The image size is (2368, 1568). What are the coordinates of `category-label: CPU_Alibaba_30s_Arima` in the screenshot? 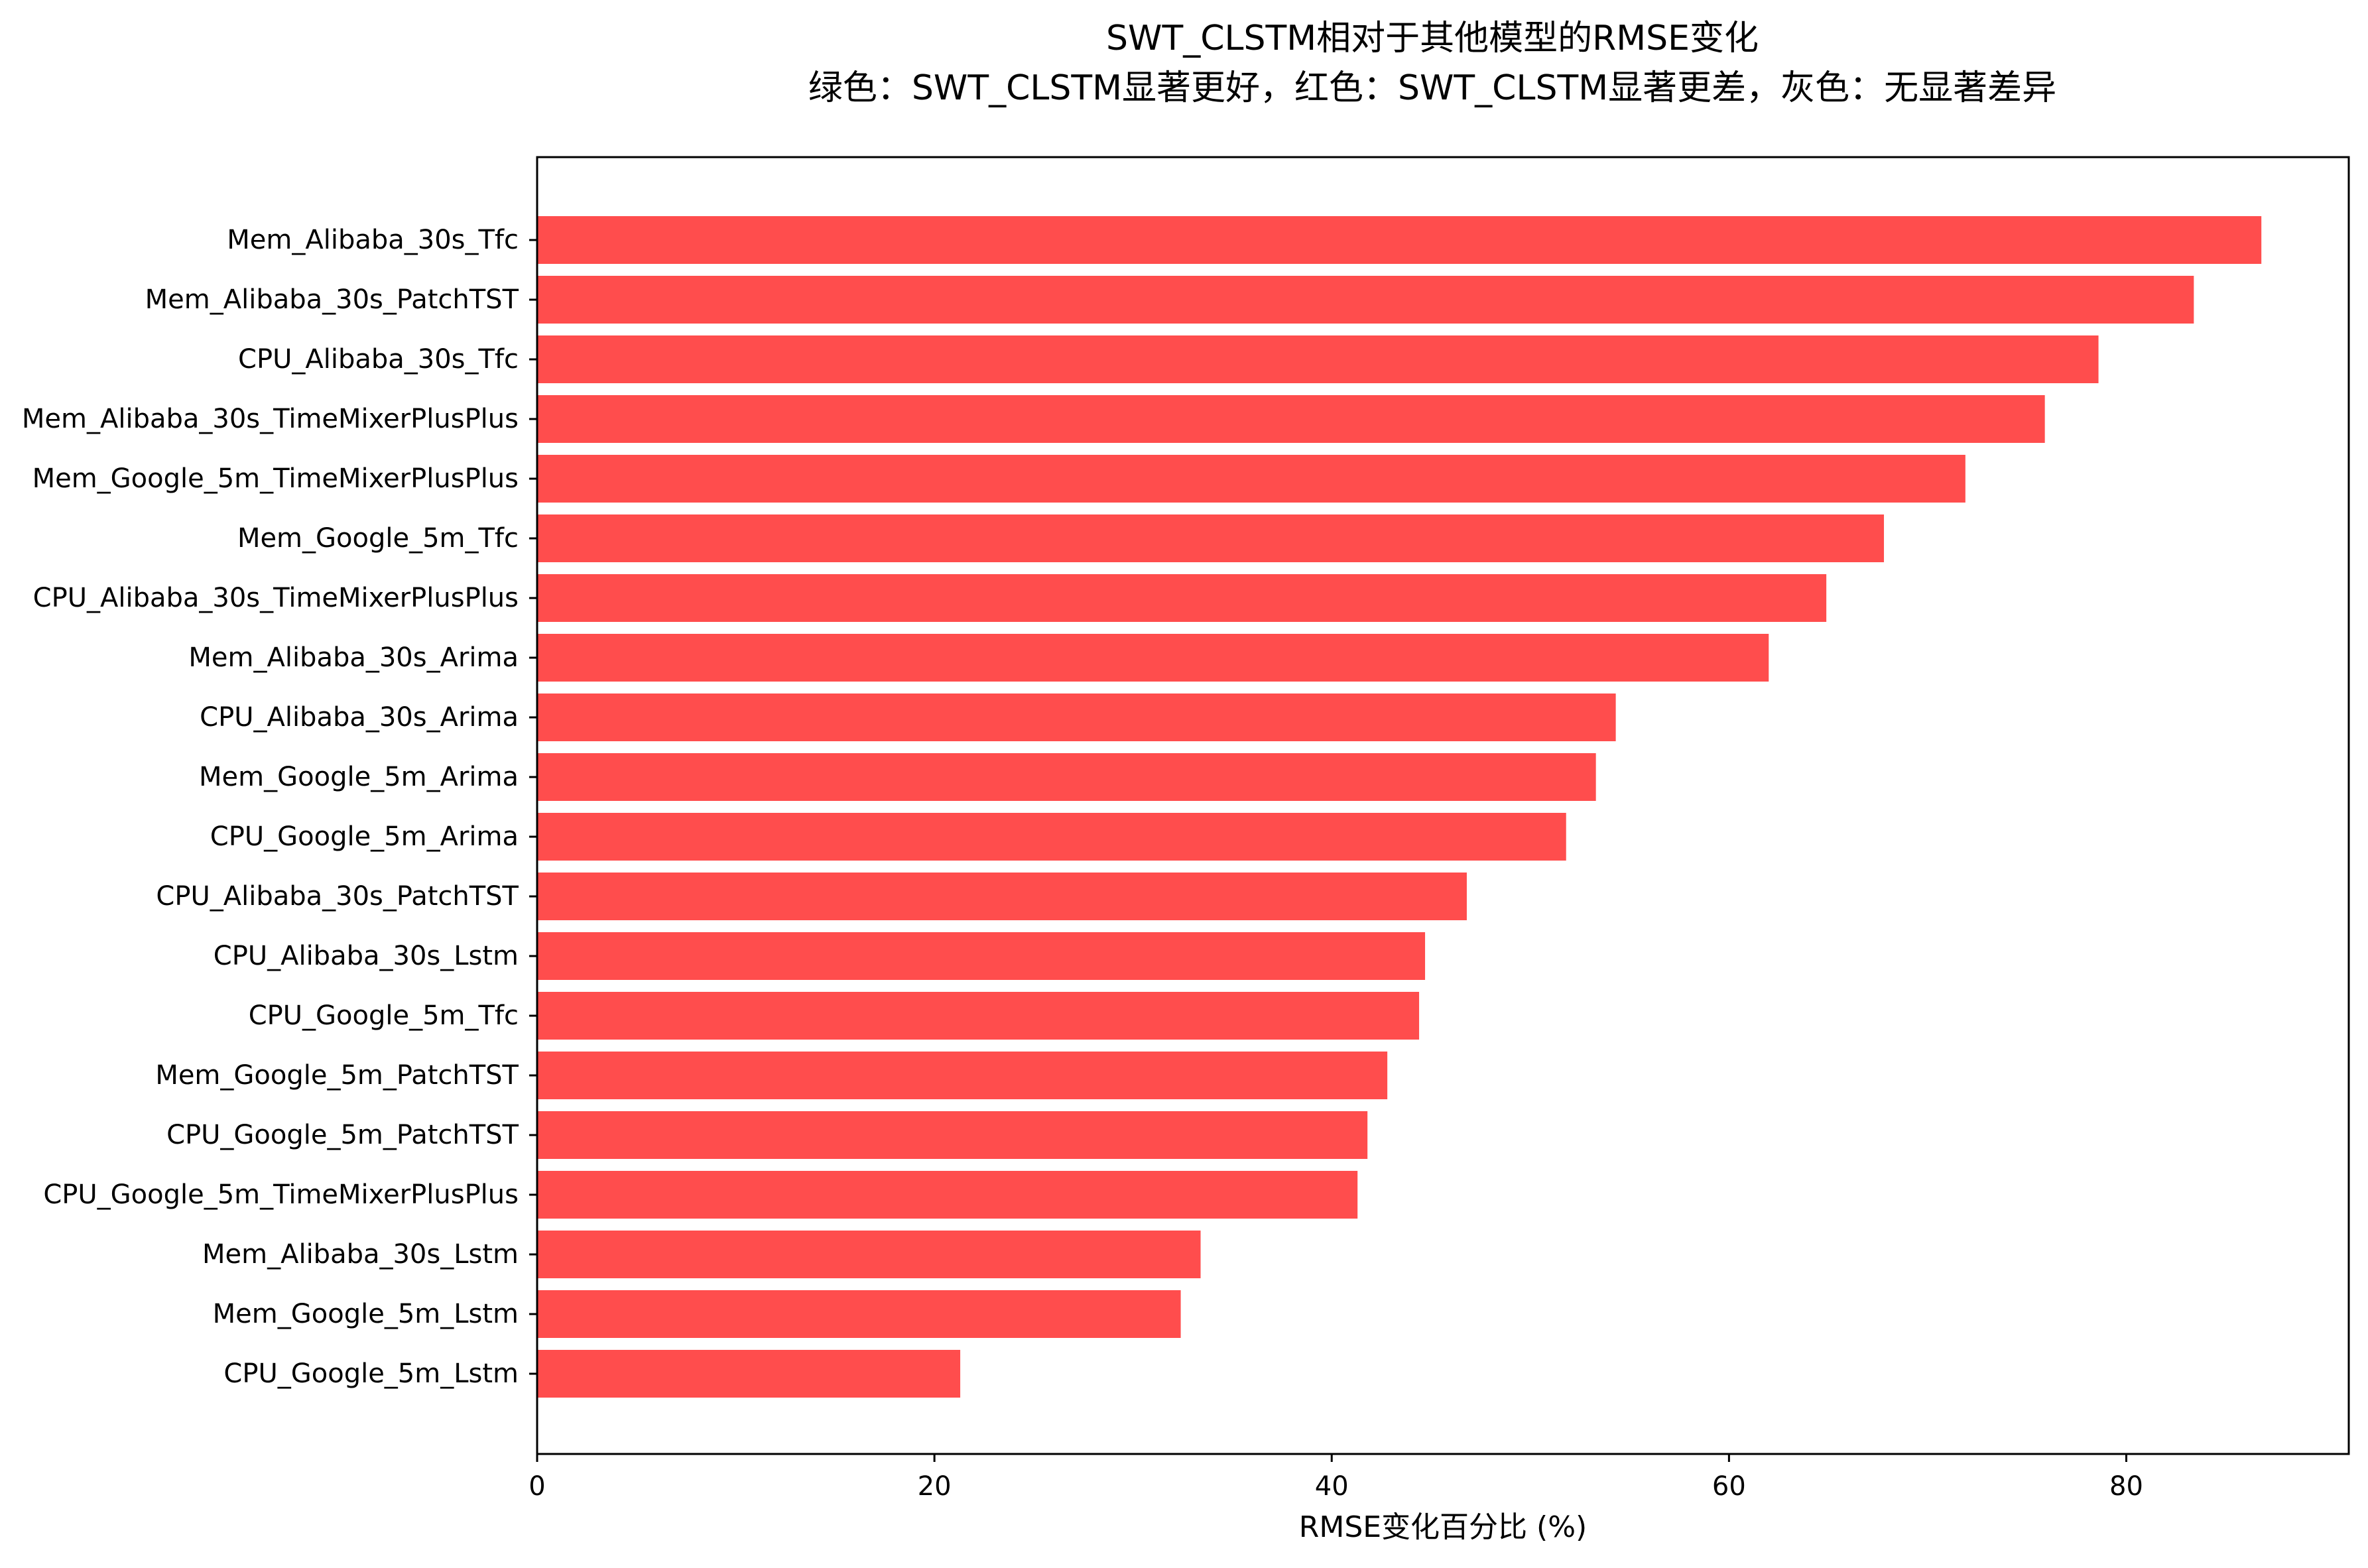 It's located at (359, 717).